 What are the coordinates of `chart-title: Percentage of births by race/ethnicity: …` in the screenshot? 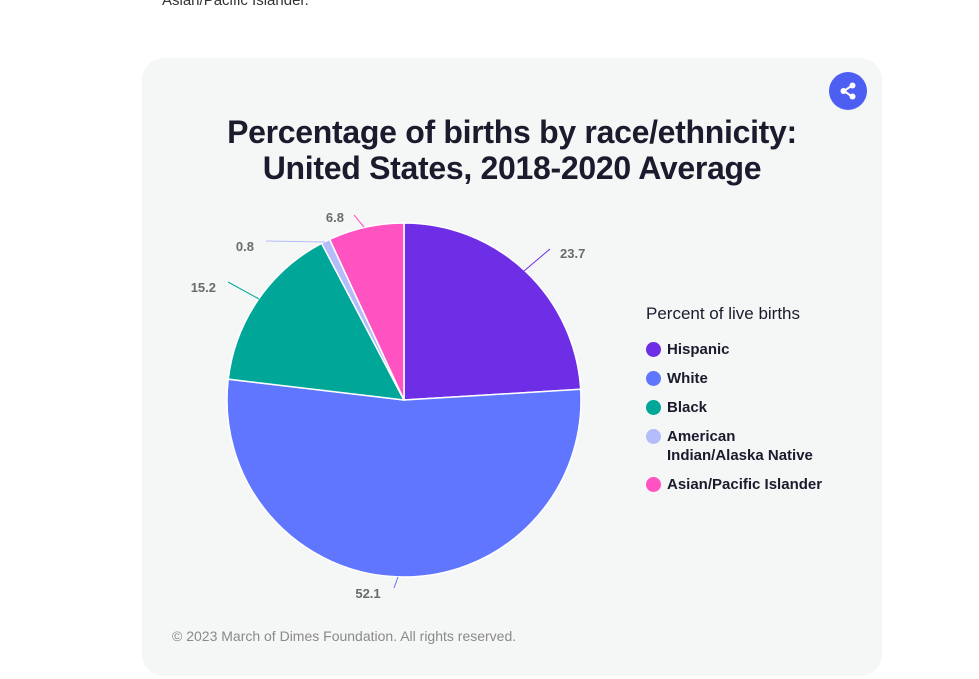 It's located at (512, 150).